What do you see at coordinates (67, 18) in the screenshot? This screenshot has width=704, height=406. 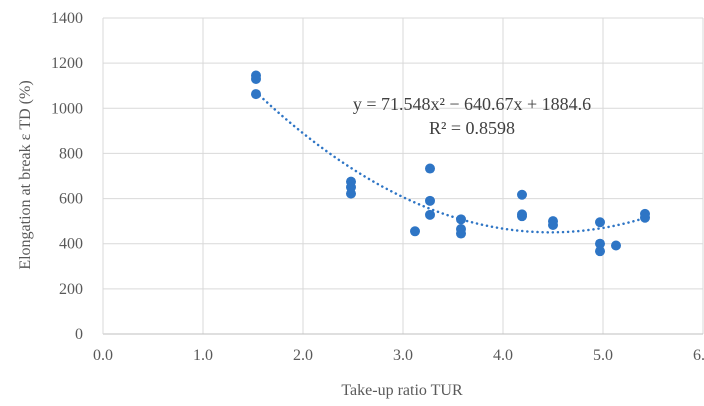 I see `y-tick-label: 1400` at bounding box center [67, 18].